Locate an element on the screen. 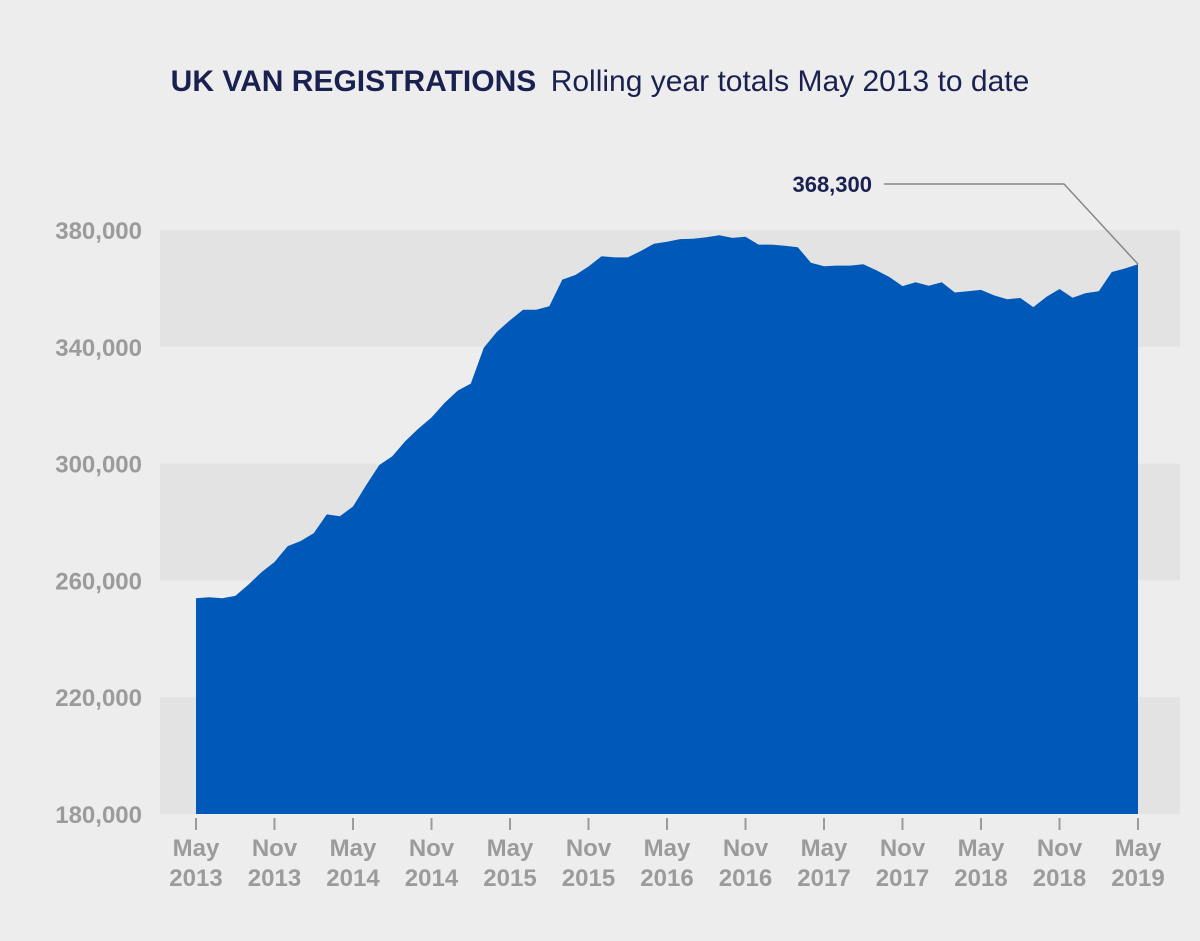 This screenshot has height=941, width=1200. annotations: 368,300 is located at coordinates (965, 218).